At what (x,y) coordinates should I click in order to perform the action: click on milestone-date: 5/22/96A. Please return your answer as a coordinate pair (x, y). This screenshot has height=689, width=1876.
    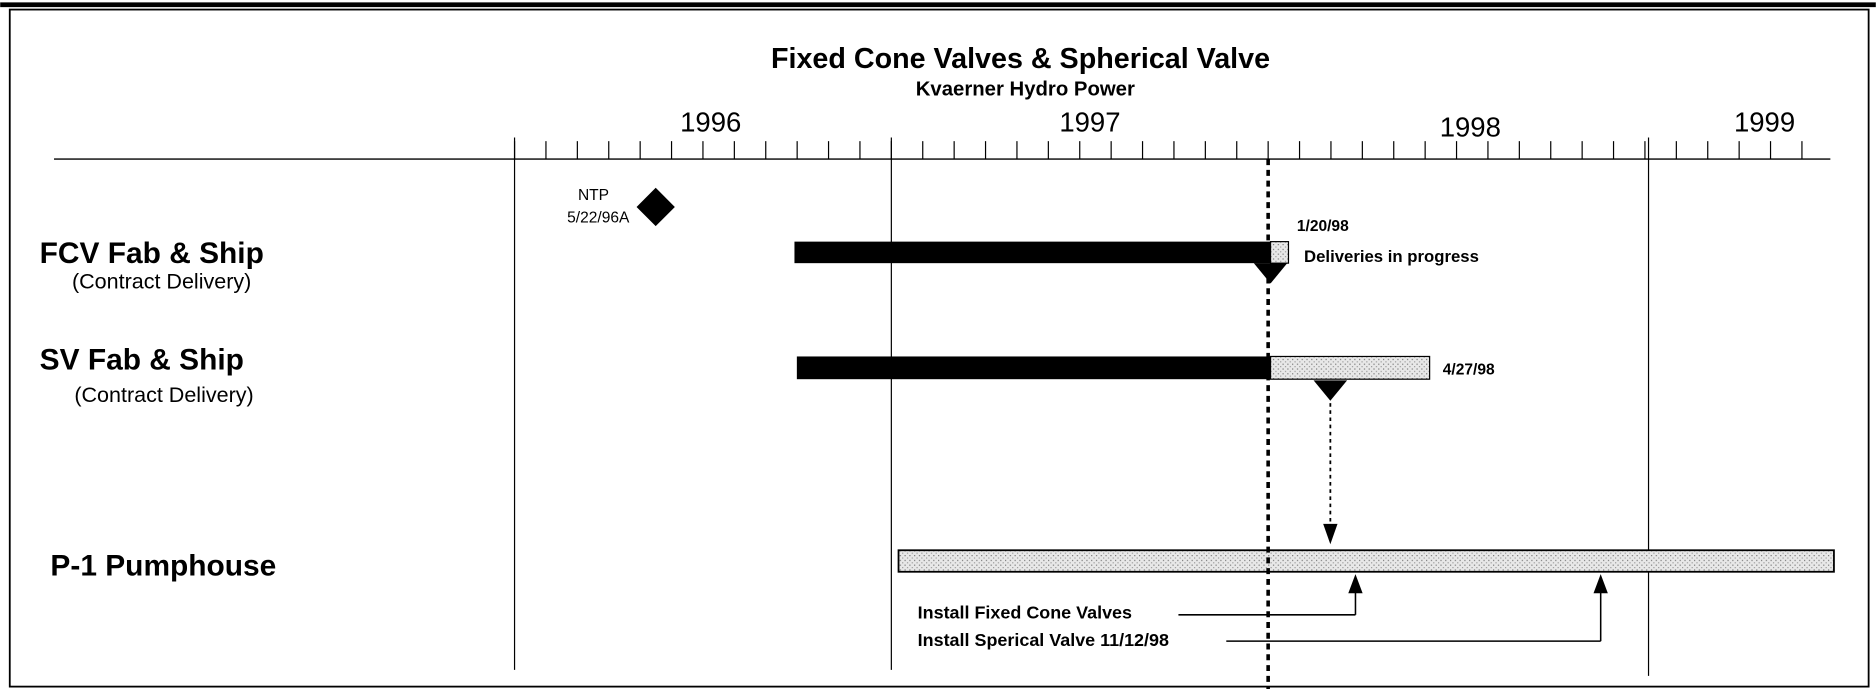
    Looking at the image, I should click on (598, 217).